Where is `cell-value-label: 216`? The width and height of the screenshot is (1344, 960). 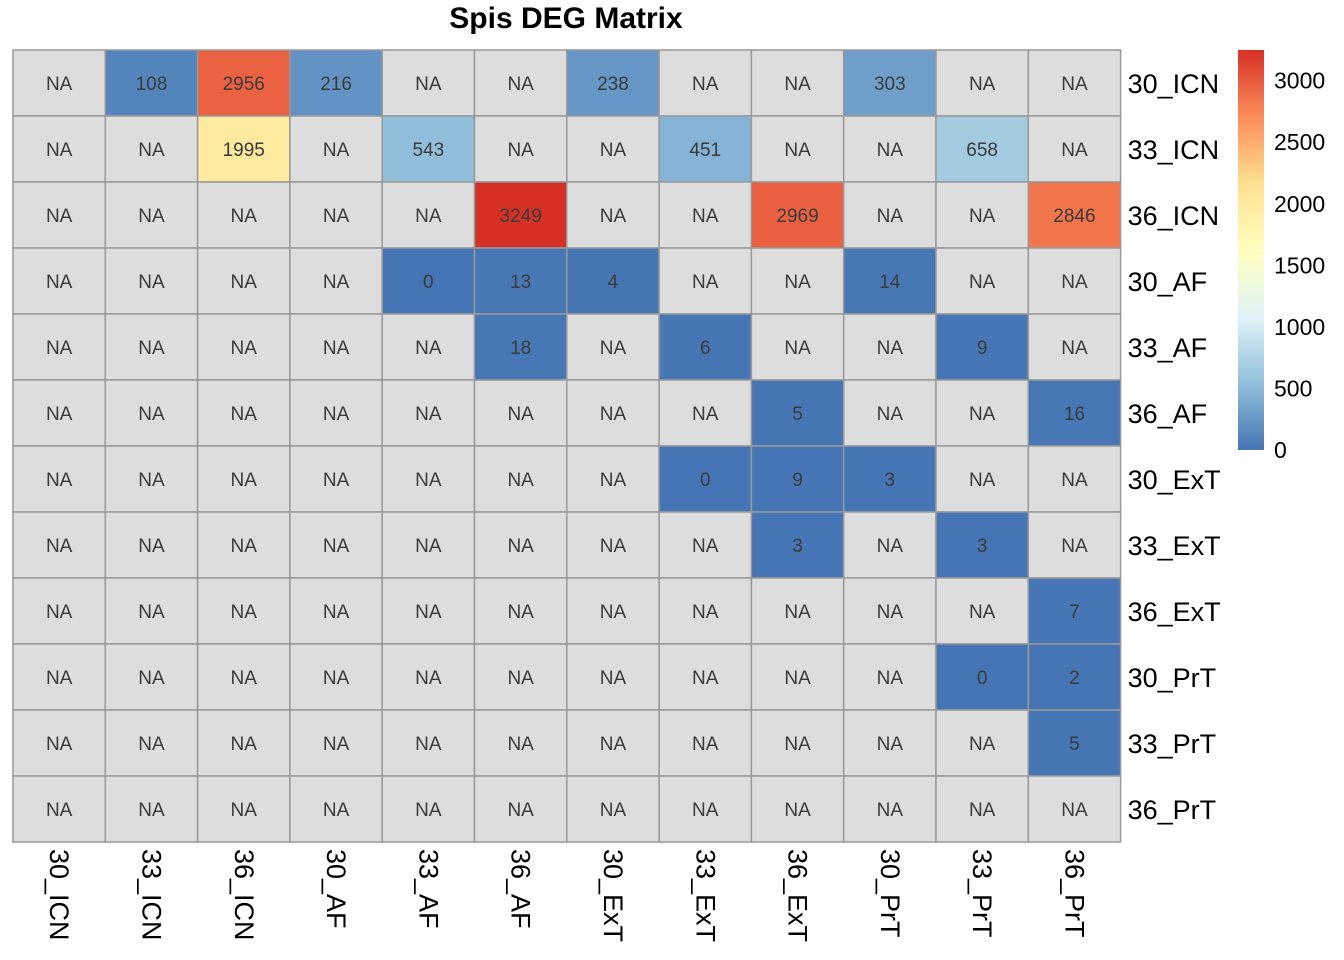
cell-value-label: 216 is located at coordinates (336, 84).